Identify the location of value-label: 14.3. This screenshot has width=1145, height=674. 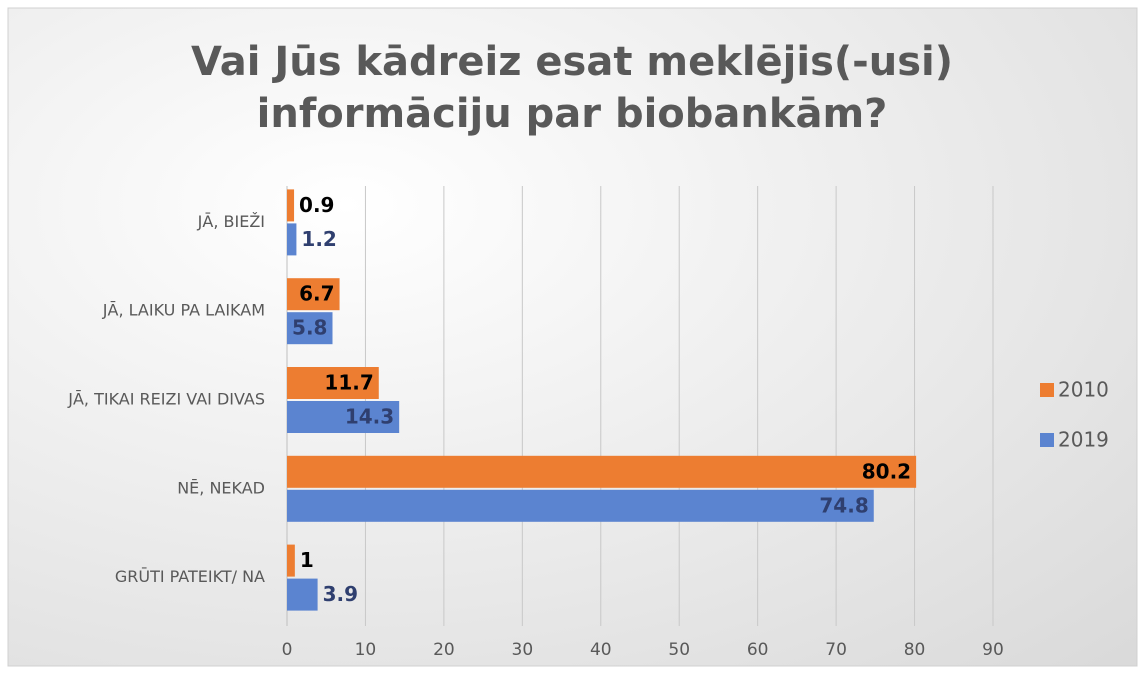
(369, 417).